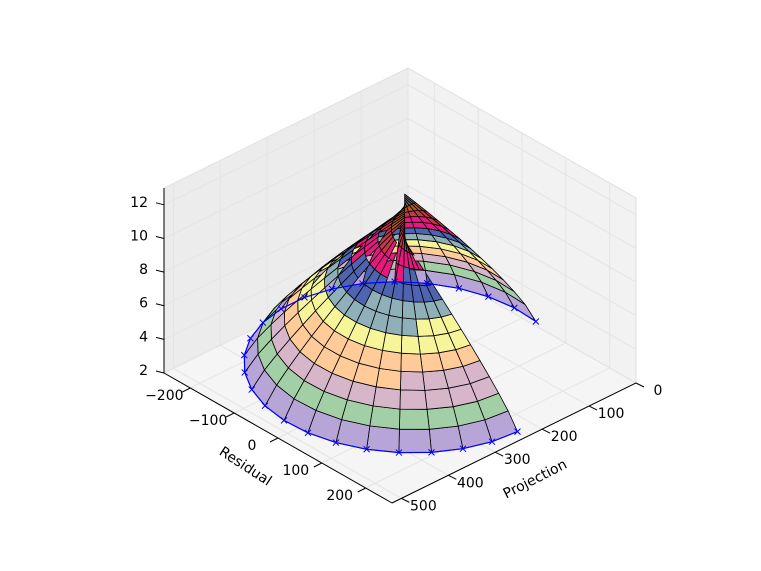 This screenshot has width=761, height=571. I want to click on z-tick-label: 6, so click(143, 304).